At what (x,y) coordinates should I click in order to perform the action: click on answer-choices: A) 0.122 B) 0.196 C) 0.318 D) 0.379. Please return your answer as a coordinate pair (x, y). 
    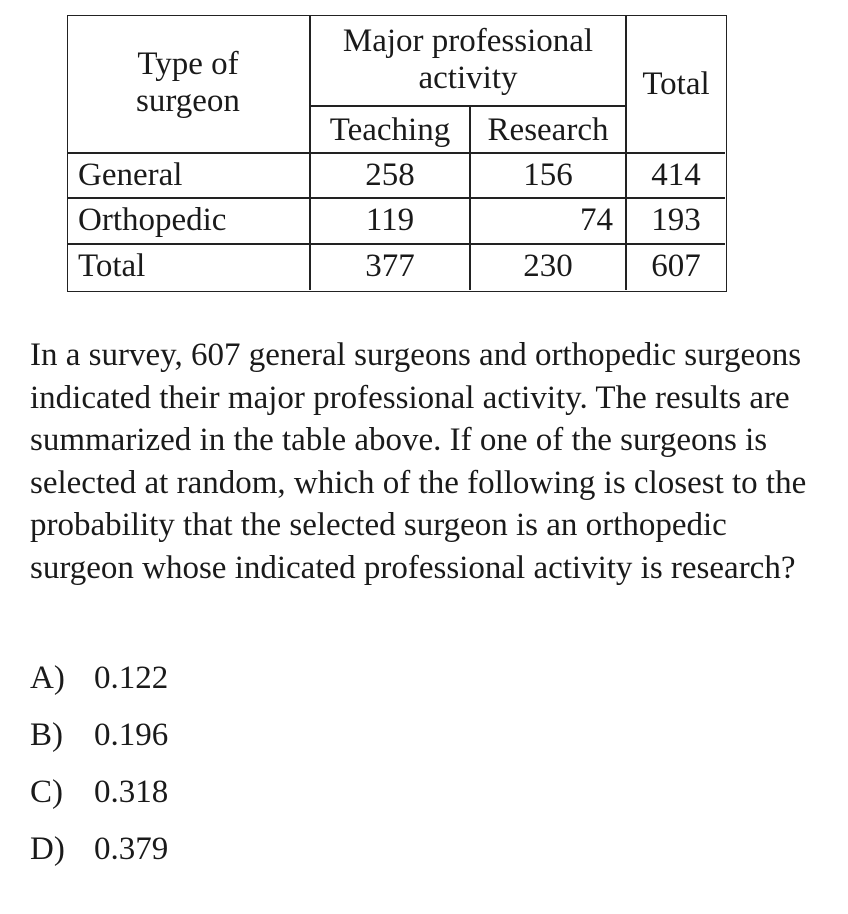
    Looking at the image, I should click on (99, 770).